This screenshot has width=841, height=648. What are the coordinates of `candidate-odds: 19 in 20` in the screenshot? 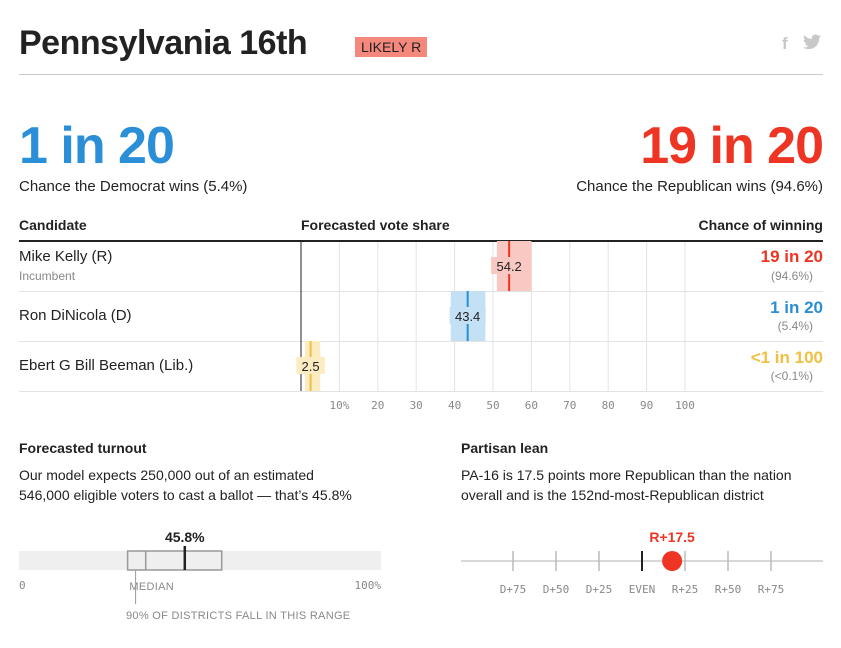 It's located at (791, 256).